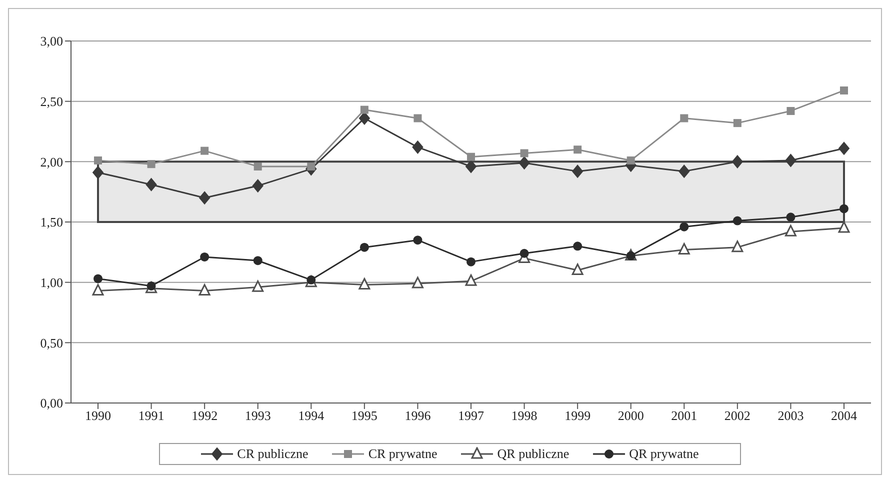 The width and height of the screenshot is (890, 483). Describe the element at coordinates (403, 454) in the screenshot. I see `legend-label: CR prywatne` at that location.